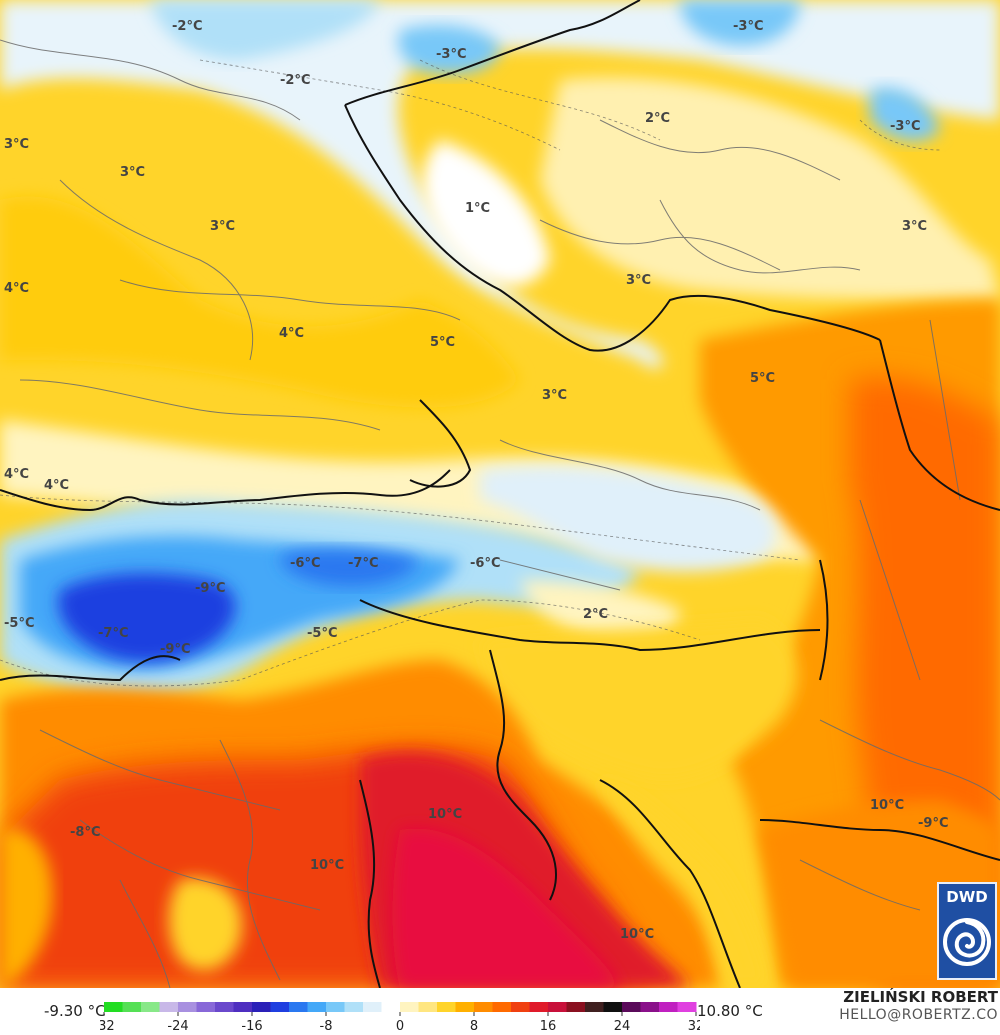 The image size is (1000, 1035). I want to click on scale-tick-label: -8, so click(326, 1026).